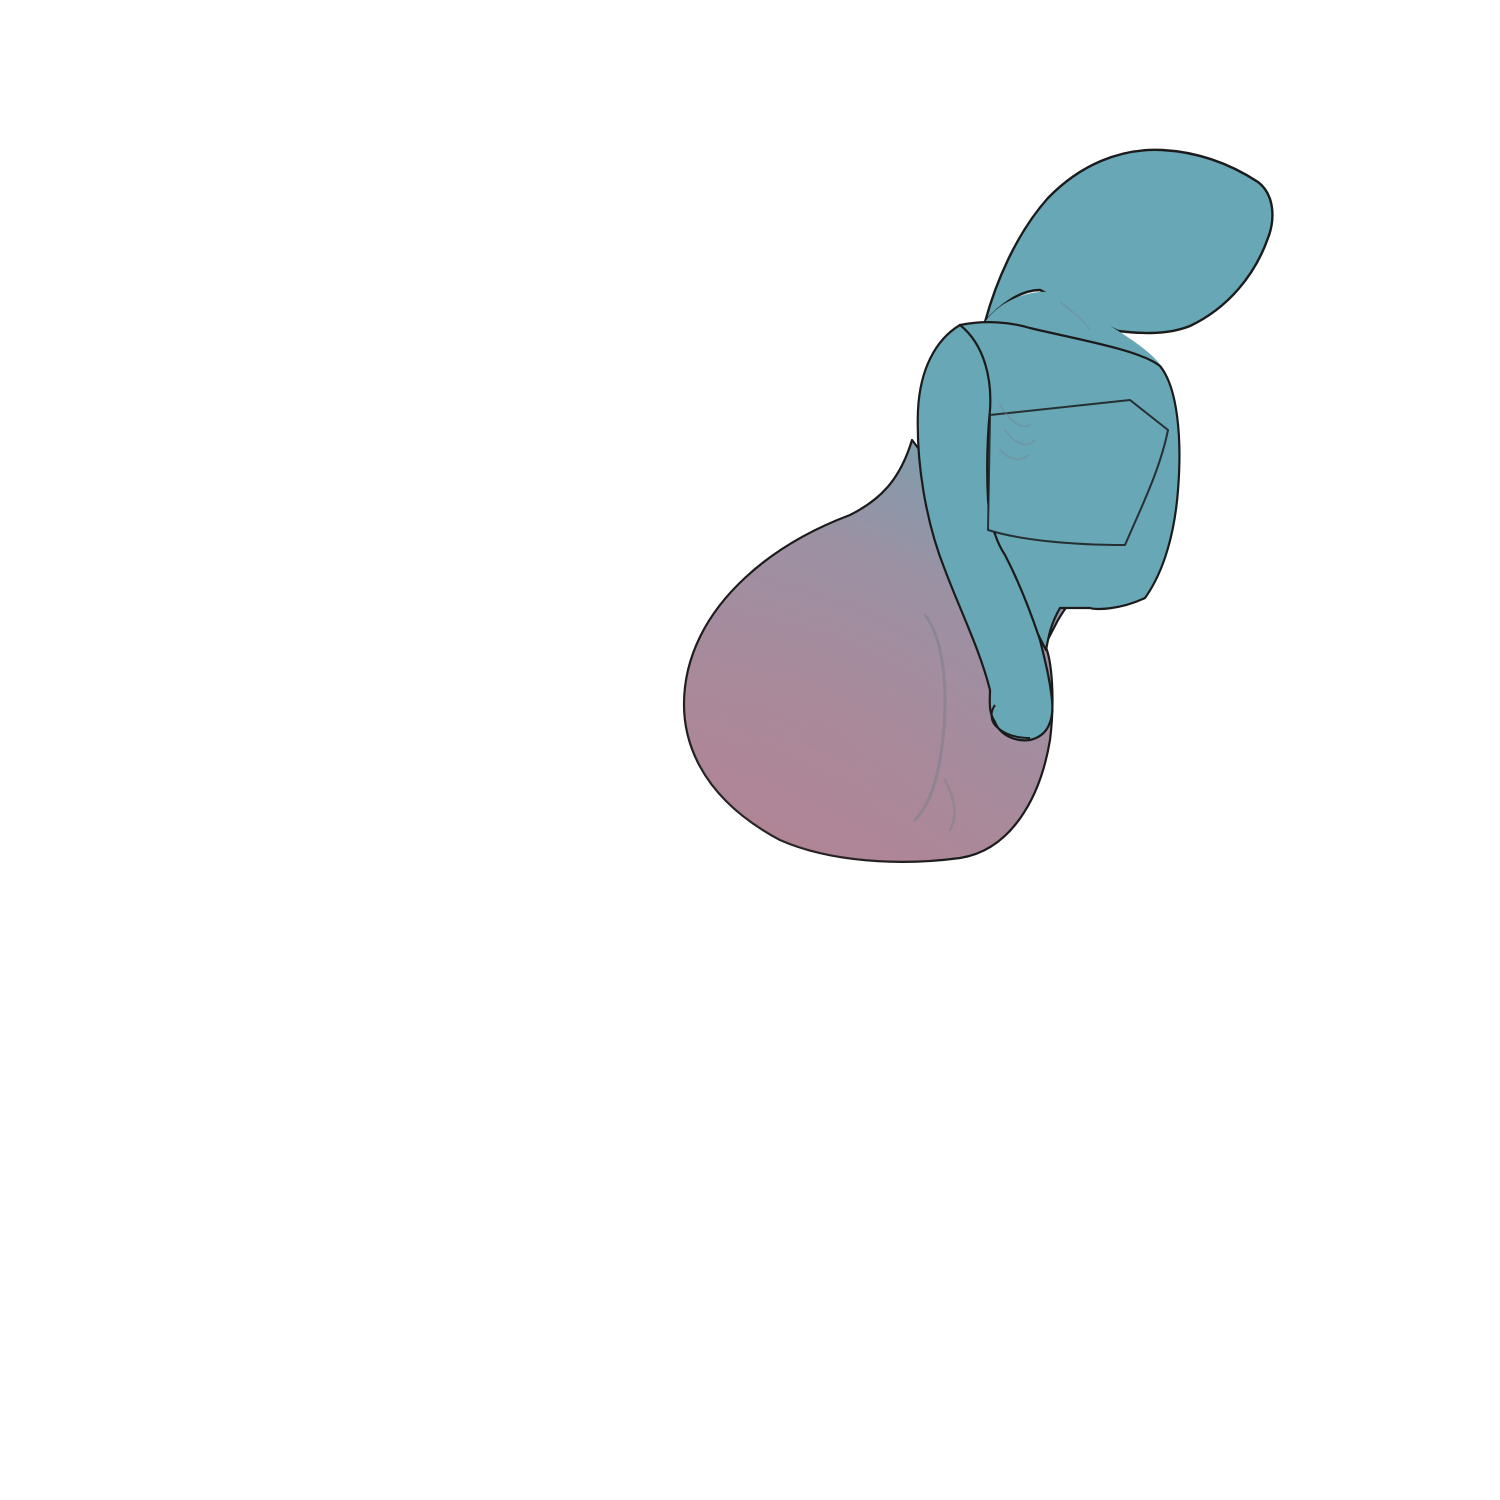 The height and width of the screenshot is (1500, 1500). Describe the element at coordinates (1075, 316) in the screenshot. I see `neck-crease` at that location.